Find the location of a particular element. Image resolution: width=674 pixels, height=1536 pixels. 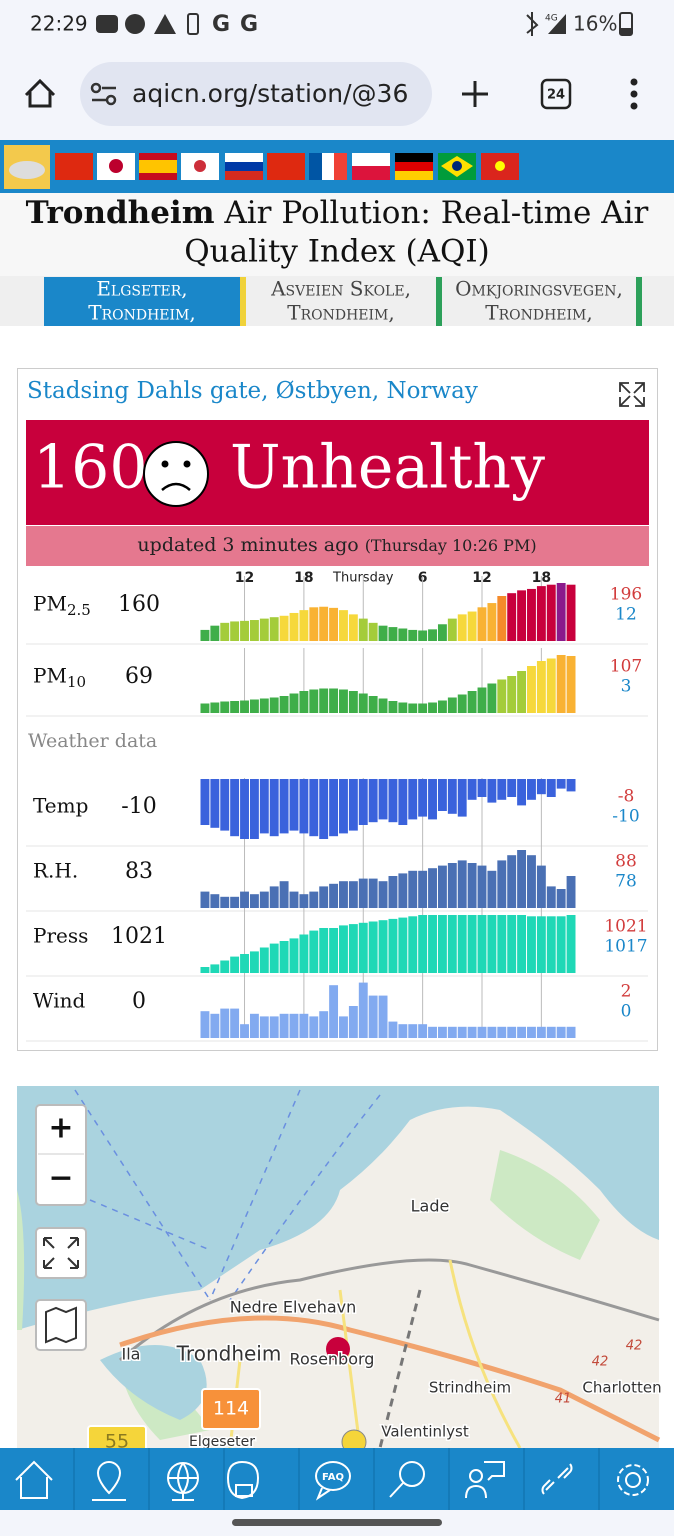

menu-button is located at coordinates (634, 94).